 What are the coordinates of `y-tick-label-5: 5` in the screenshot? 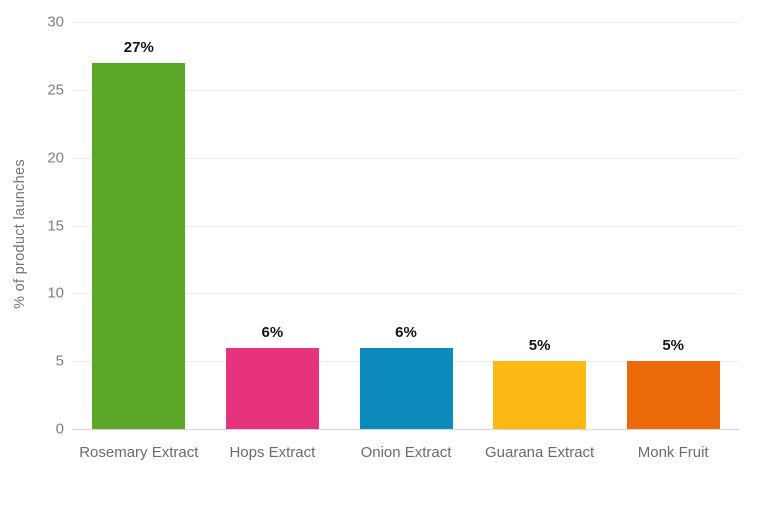 It's located at (59, 361).